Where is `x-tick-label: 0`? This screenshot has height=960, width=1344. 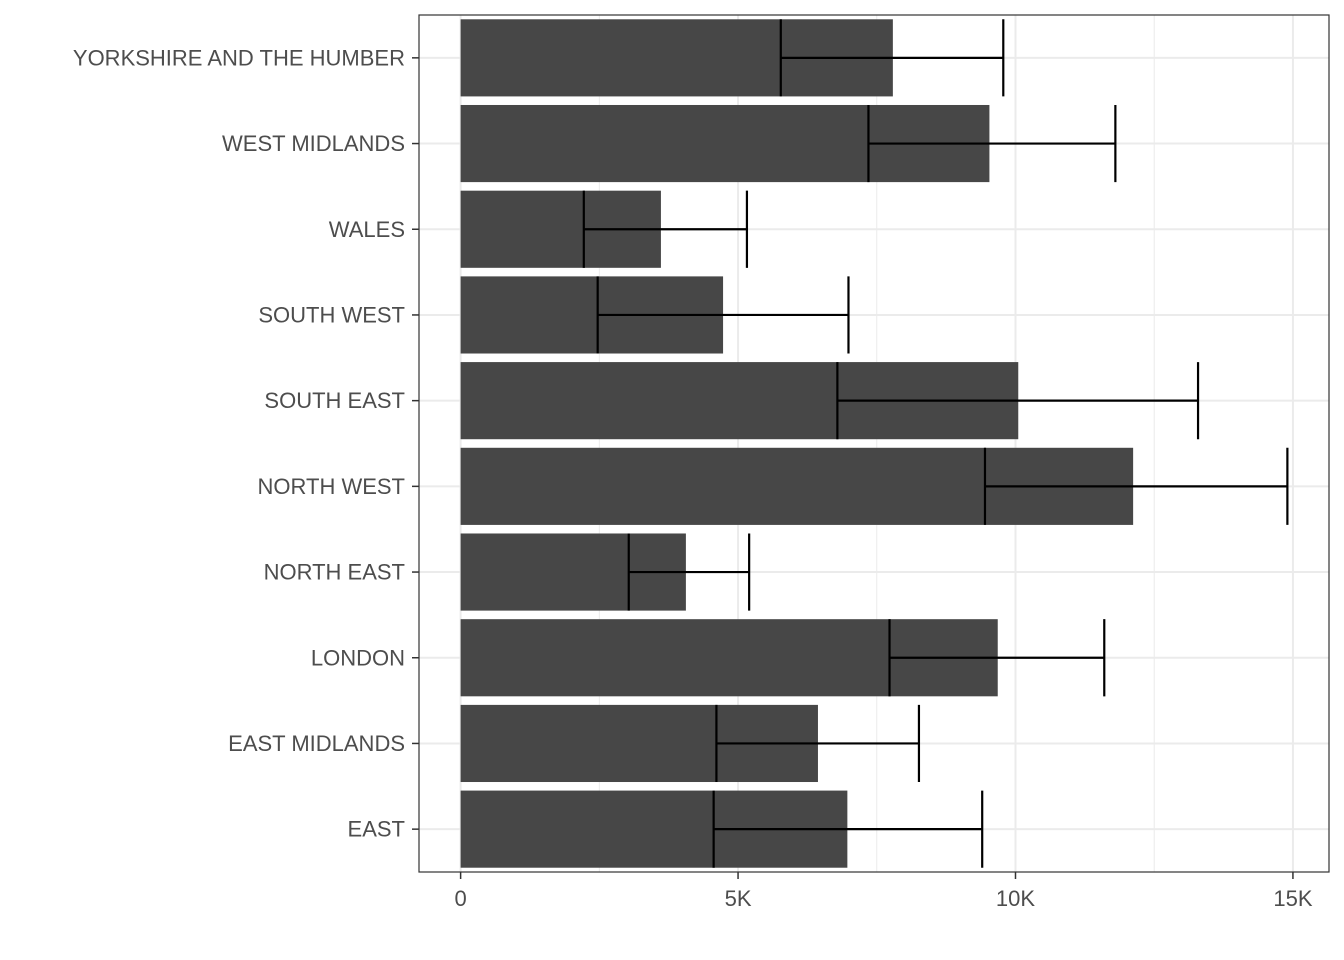
x-tick-label: 0 is located at coordinates (460, 898).